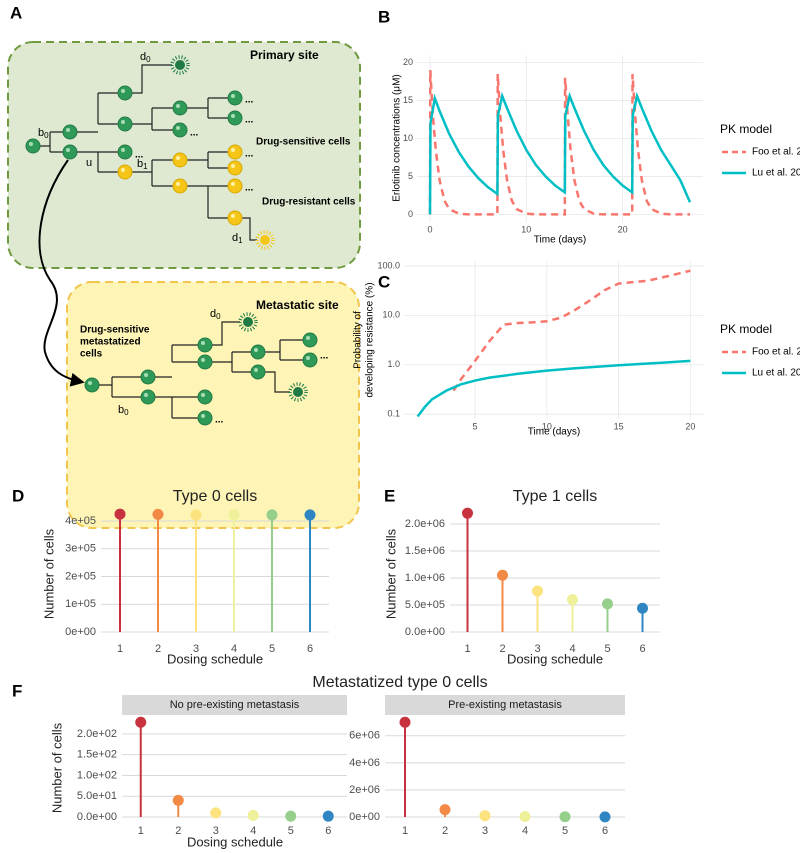 The image size is (800, 853). What do you see at coordinates (213, 314) in the screenshot?
I see `rate-base: d` at bounding box center [213, 314].